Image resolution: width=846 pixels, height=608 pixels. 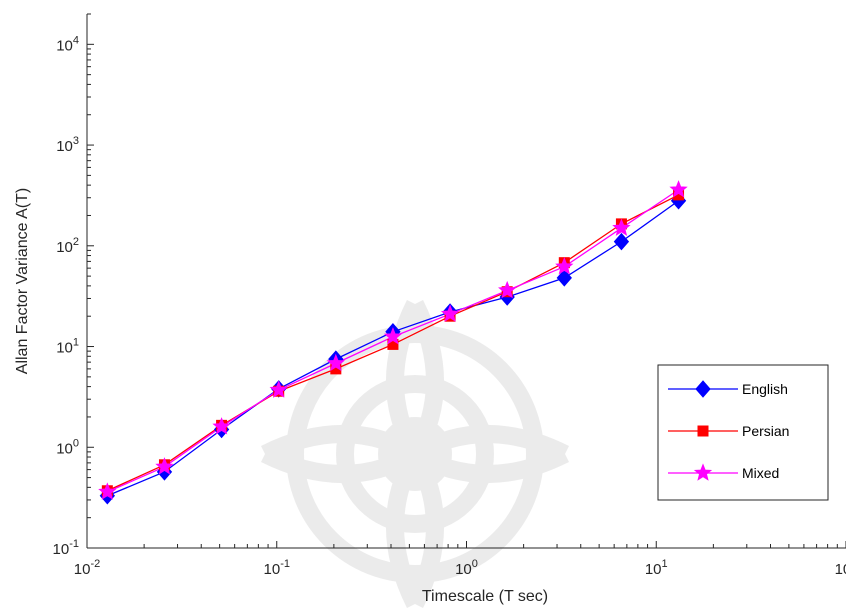 What do you see at coordinates (703, 431) in the screenshot?
I see `legend-marker-persian` at bounding box center [703, 431].